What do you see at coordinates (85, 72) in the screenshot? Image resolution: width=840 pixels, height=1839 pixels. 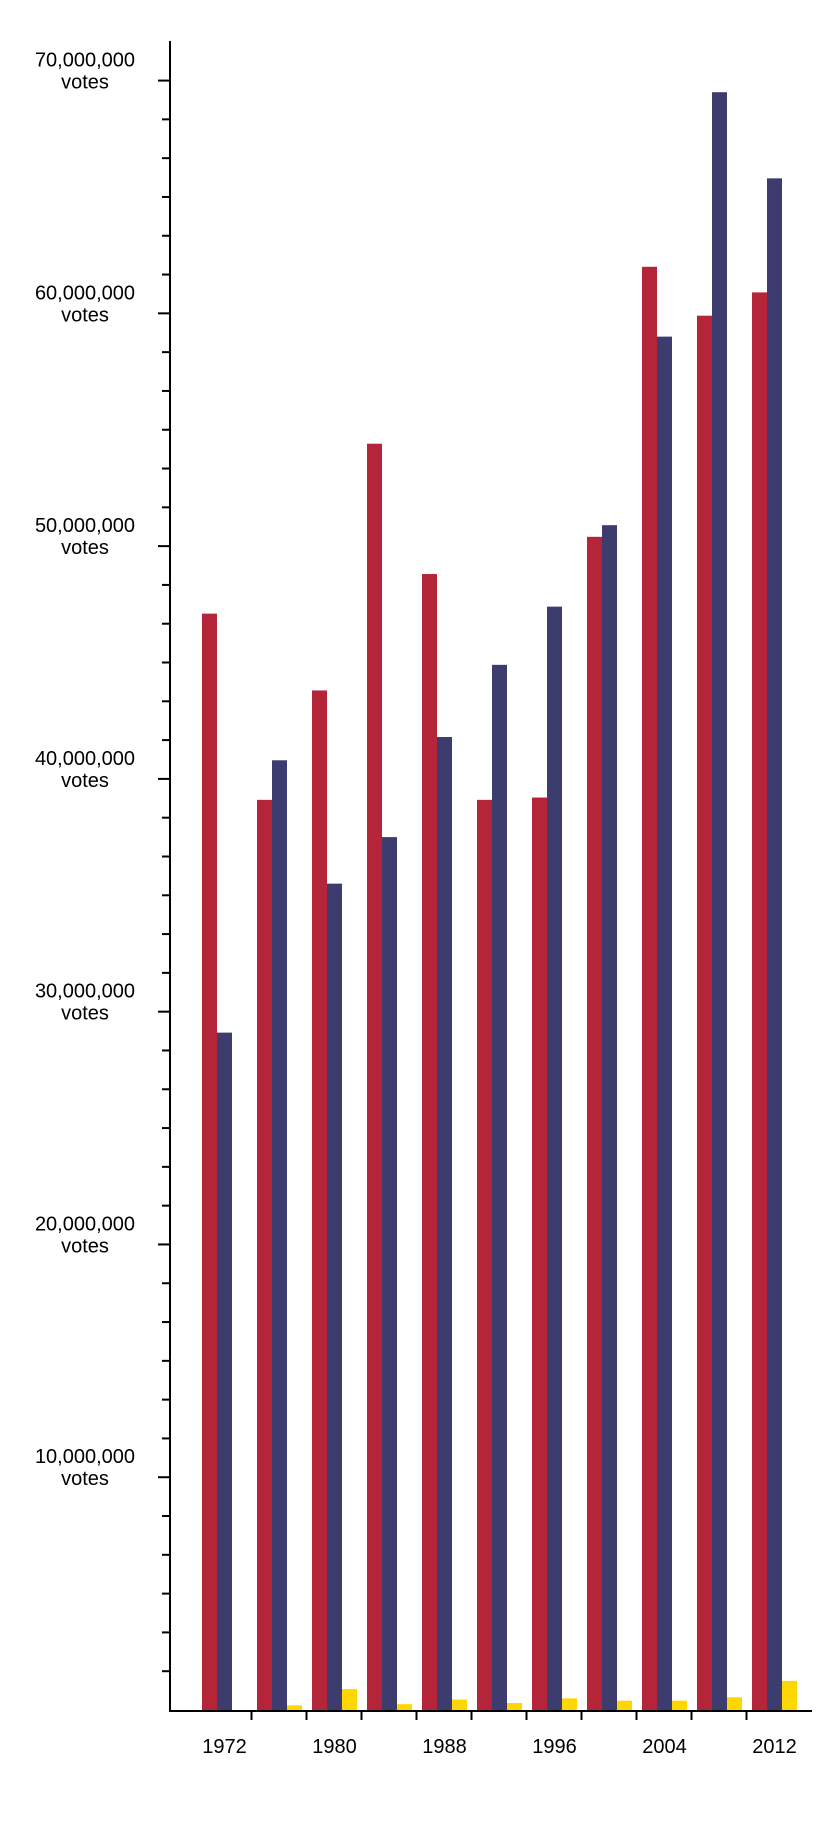 I see `y-tick-label: 70,000,000 votes` at bounding box center [85, 72].